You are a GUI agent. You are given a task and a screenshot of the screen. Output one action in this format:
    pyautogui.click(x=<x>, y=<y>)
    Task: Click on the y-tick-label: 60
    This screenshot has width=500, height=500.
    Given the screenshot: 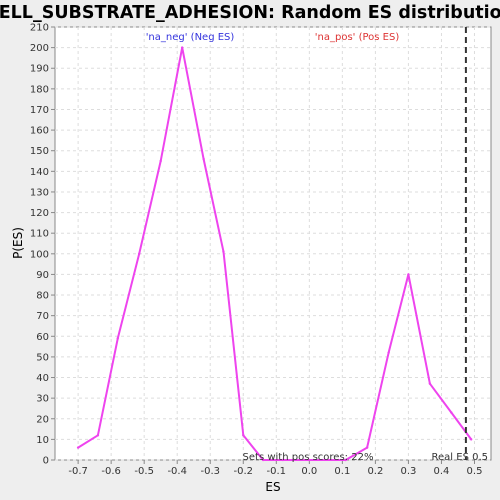 What is the action you would take?
    pyautogui.click(x=42, y=337)
    